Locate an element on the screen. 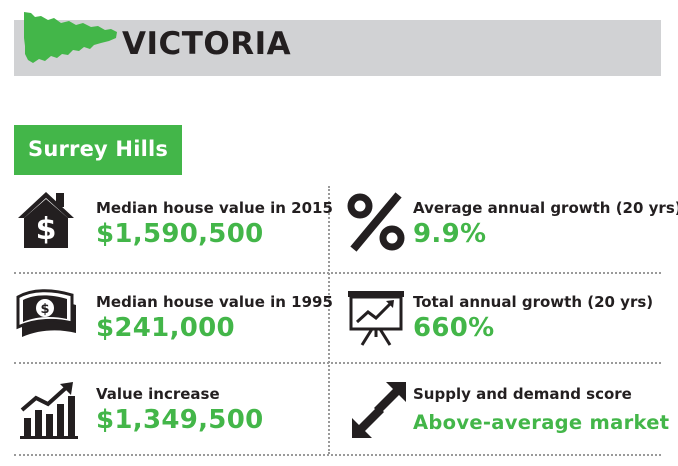  suburb-badge: Surrey Hills is located at coordinates (98, 150).